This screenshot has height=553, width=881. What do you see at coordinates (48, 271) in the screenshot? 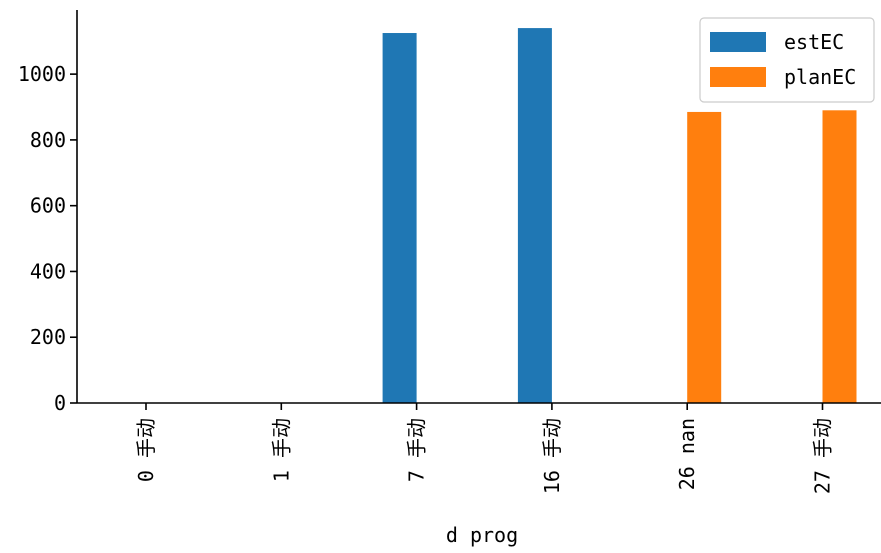
I see `y-tick-label: 400` at bounding box center [48, 271].